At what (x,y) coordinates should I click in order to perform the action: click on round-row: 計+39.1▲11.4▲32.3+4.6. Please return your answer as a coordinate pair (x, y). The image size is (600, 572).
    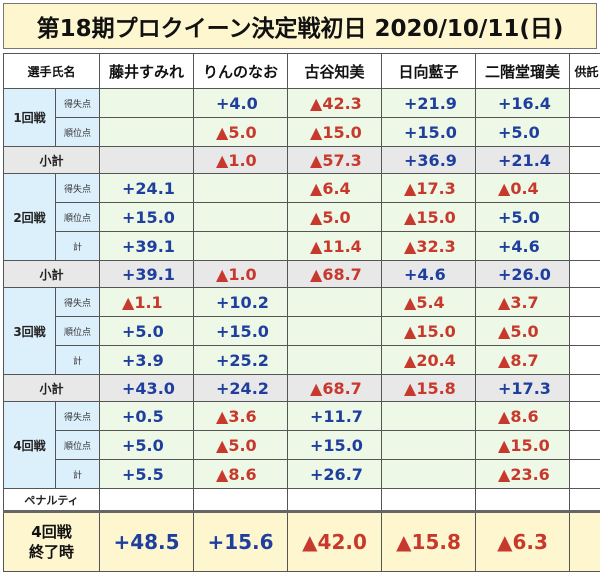
    Looking at the image, I should click on (302, 246).